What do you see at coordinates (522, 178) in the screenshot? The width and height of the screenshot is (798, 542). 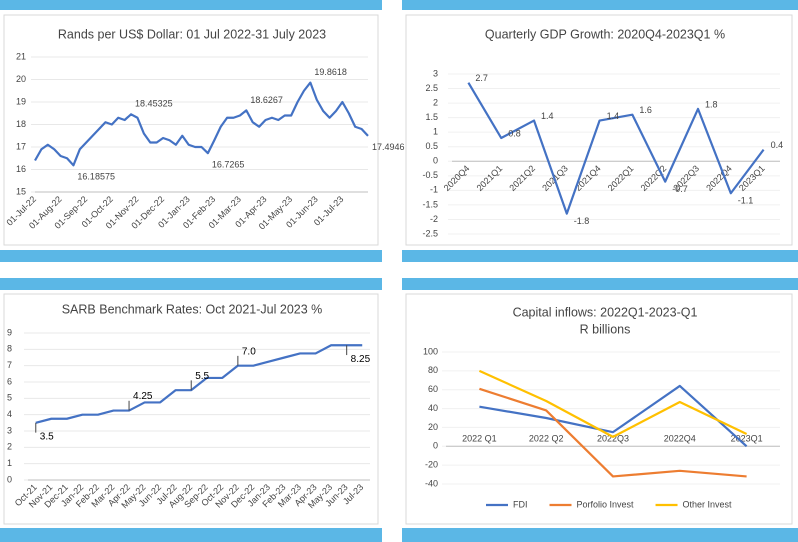 I see `x-tick-label: 2021Q2` at bounding box center [522, 178].